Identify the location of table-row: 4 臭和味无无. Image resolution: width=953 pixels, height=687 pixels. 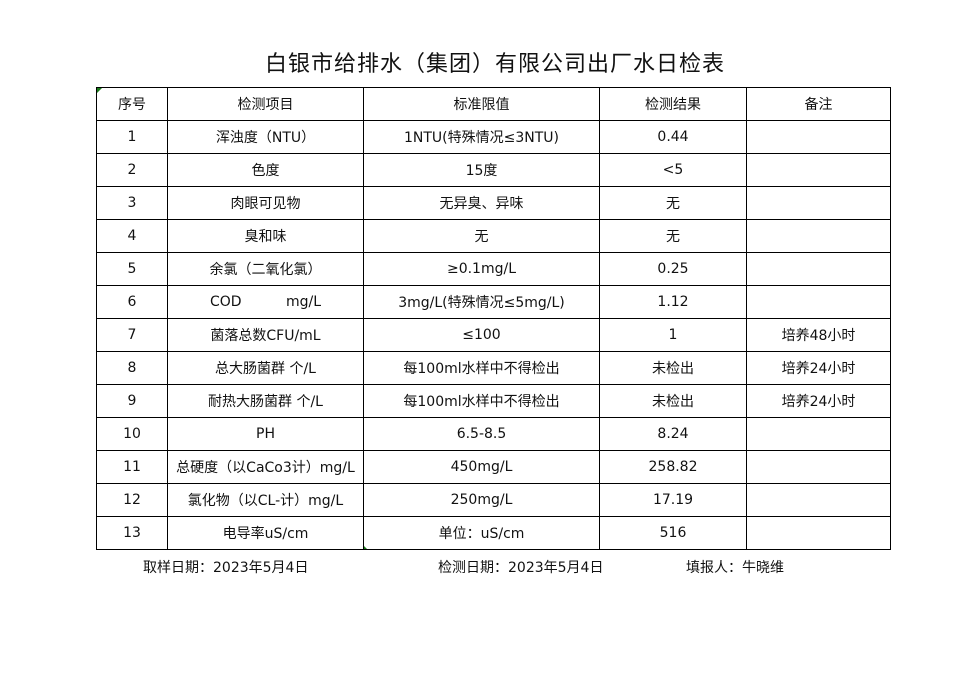
(493, 236).